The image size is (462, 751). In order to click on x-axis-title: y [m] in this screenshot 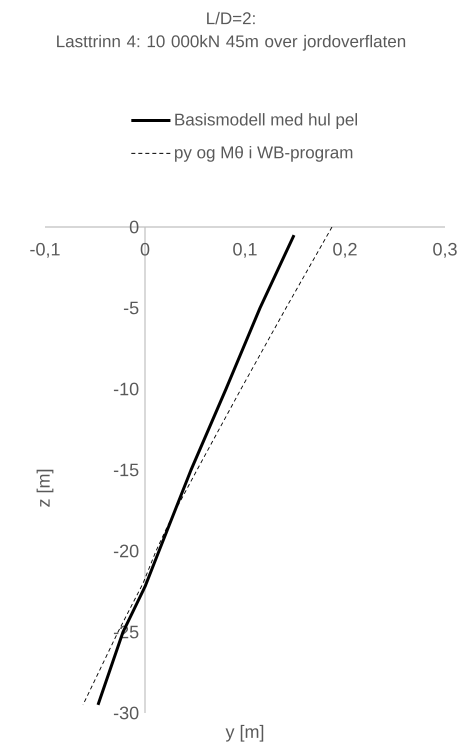, I will do `click(245, 733)`.